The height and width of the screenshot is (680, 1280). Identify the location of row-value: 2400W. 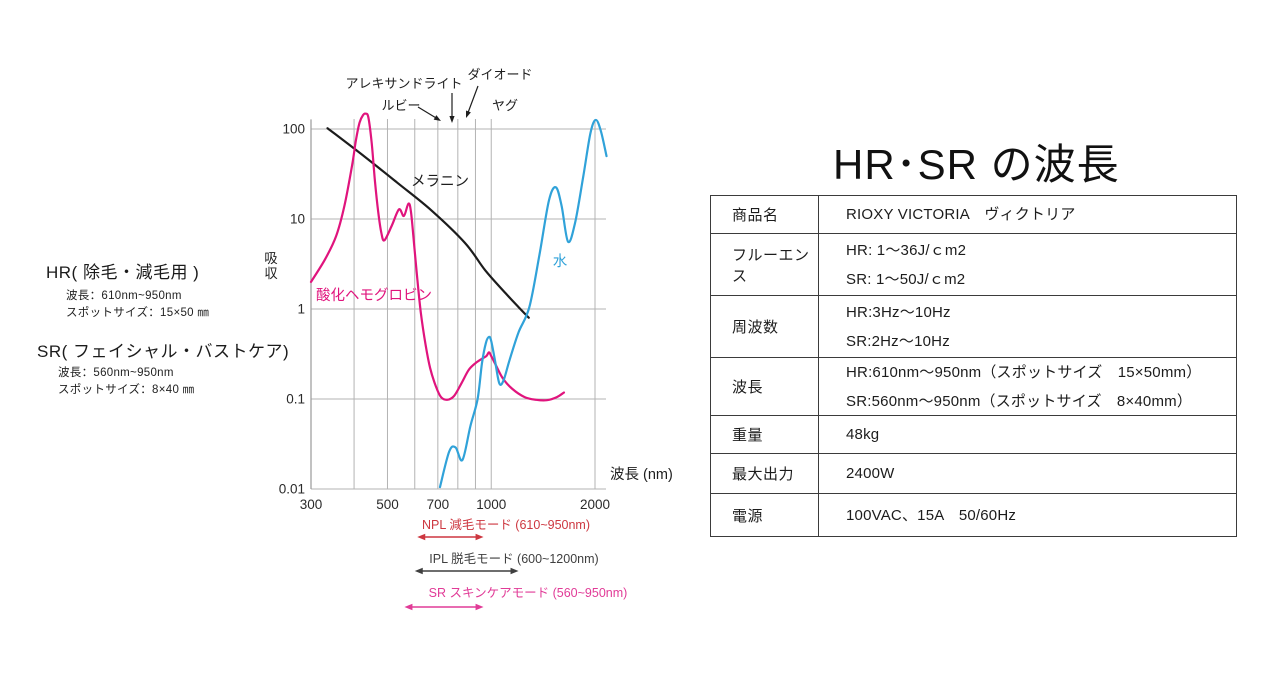
(1027, 473).